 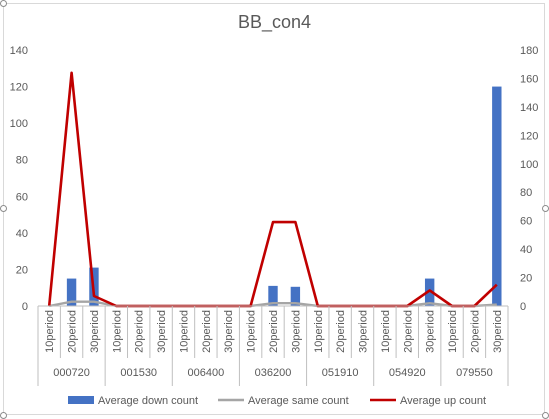 What do you see at coordinates (273, 373) in the screenshot?
I see `x-axis-group-label: 036200` at bounding box center [273, 373].